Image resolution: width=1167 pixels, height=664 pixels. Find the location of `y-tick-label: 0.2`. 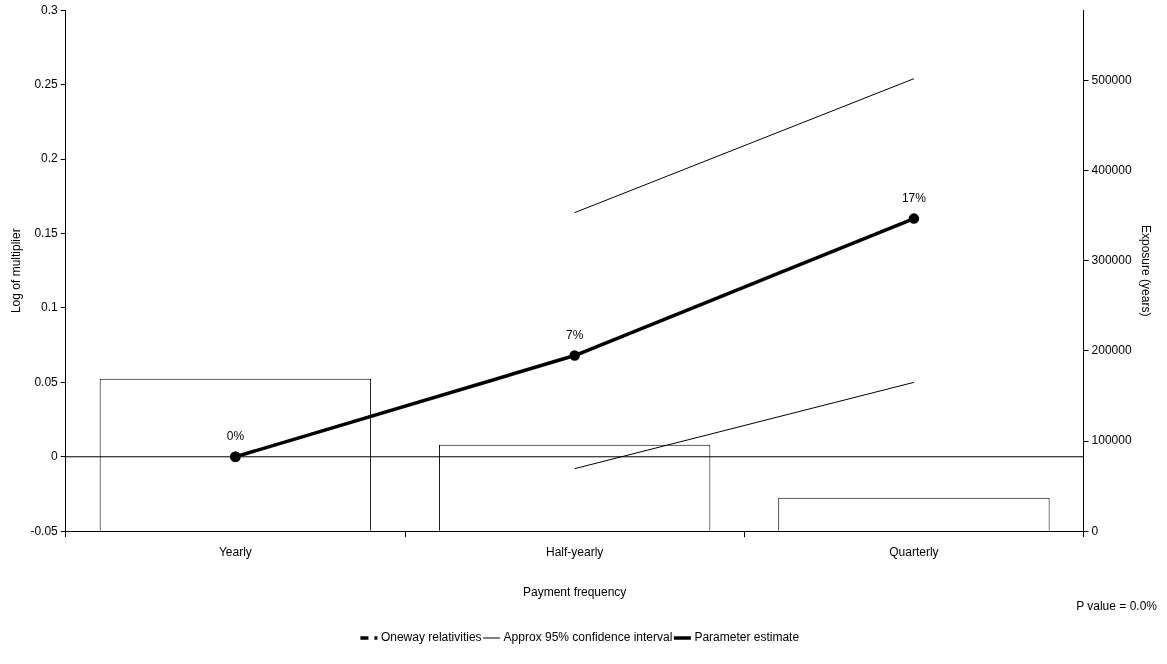

y-tick-label: 0.2 is located at coordinates (50, 158).